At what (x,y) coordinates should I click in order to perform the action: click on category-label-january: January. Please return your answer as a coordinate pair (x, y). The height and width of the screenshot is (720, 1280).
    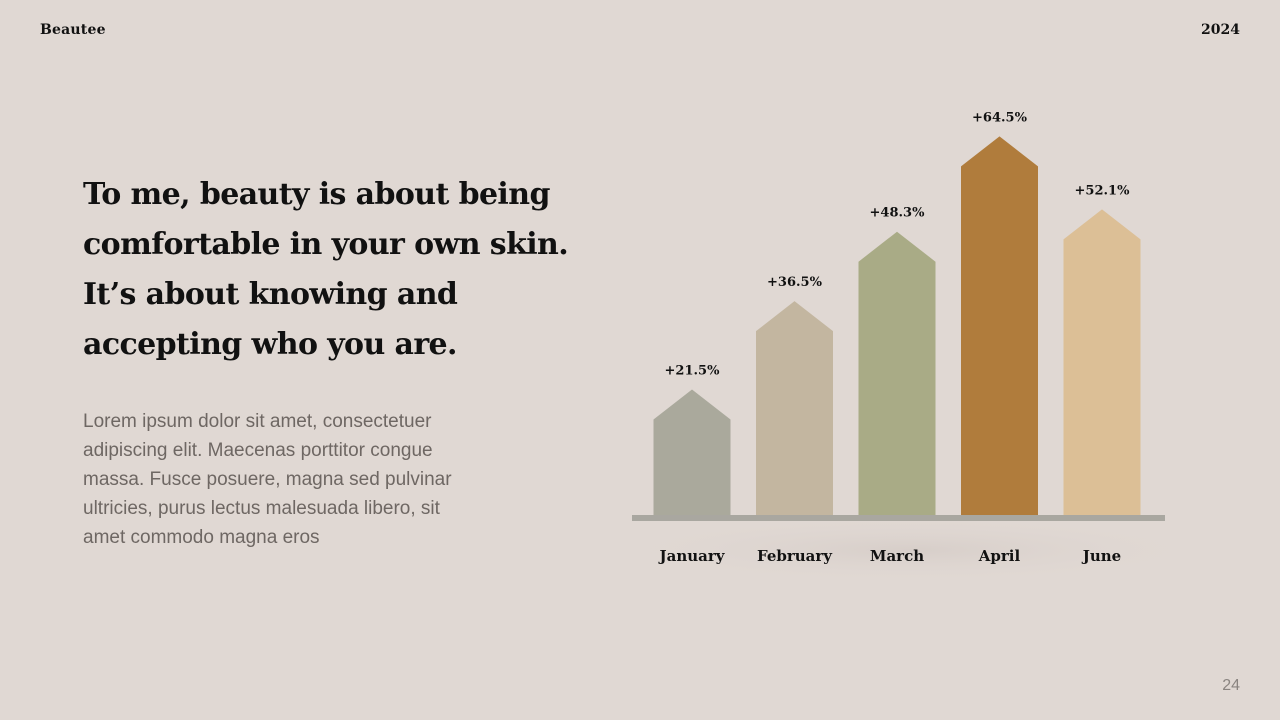
    Looking at the image, I should click on (692, 556).